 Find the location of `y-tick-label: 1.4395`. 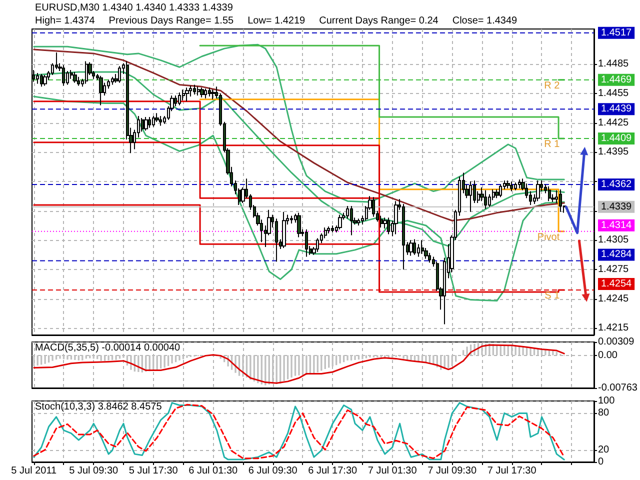

y-tick-label: 1.4395 is located at coordinates (614, 152).